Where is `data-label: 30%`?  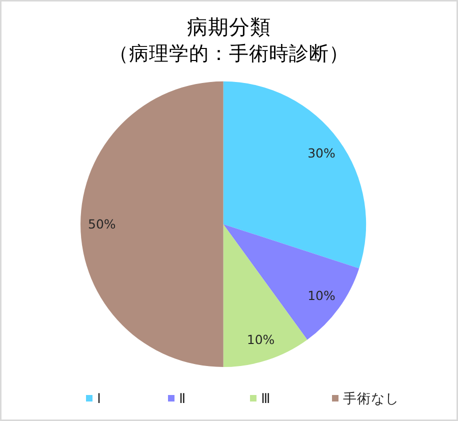 data-label: 30% is located at coordinates (322, 152).